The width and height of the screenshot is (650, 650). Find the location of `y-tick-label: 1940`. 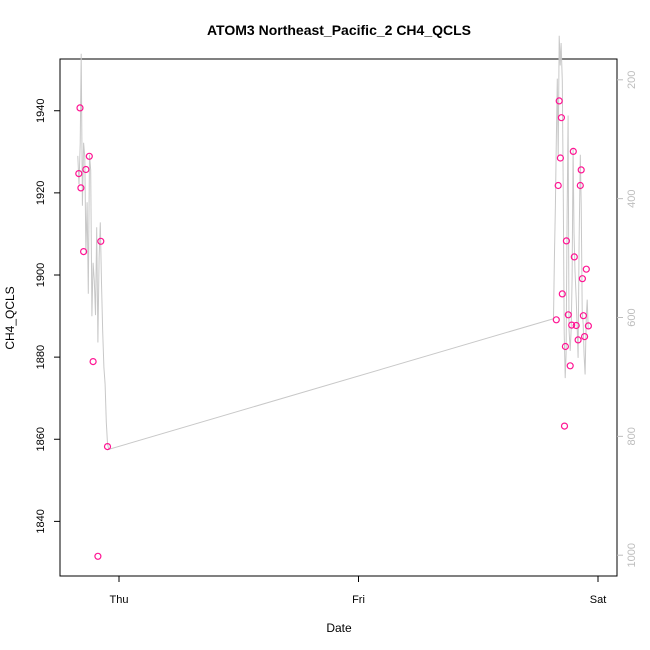

y-tick-label: 1940 is located at coordinates (41, 110).